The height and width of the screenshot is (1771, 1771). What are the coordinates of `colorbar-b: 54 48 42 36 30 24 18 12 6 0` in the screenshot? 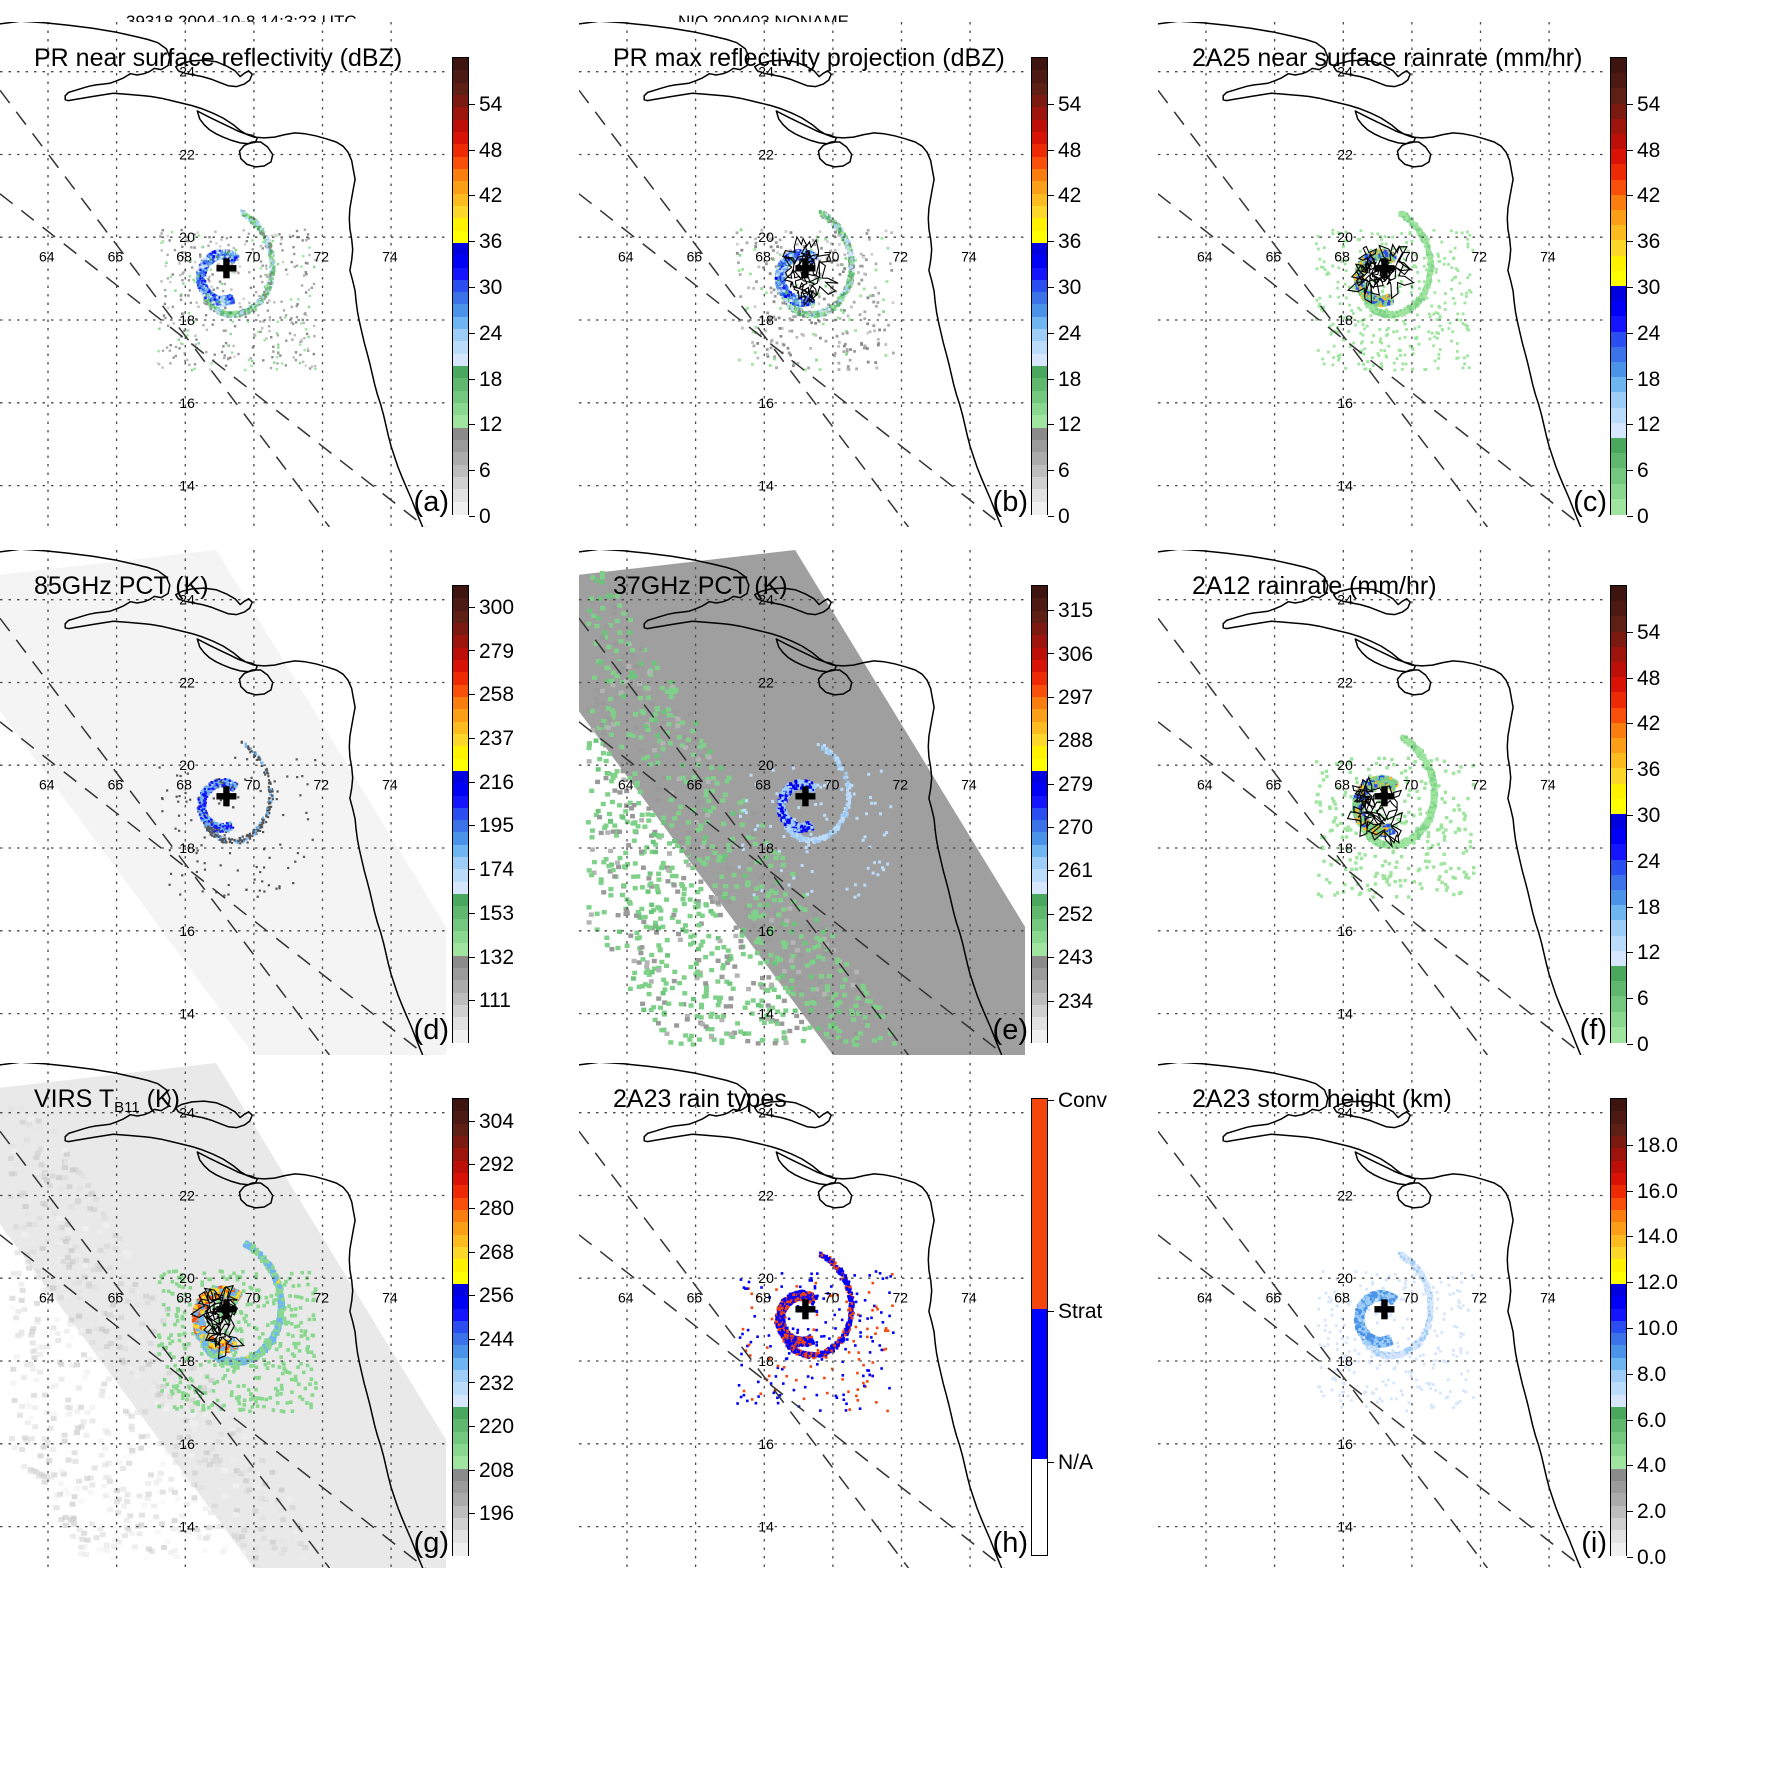 It's located at (1064, 292).